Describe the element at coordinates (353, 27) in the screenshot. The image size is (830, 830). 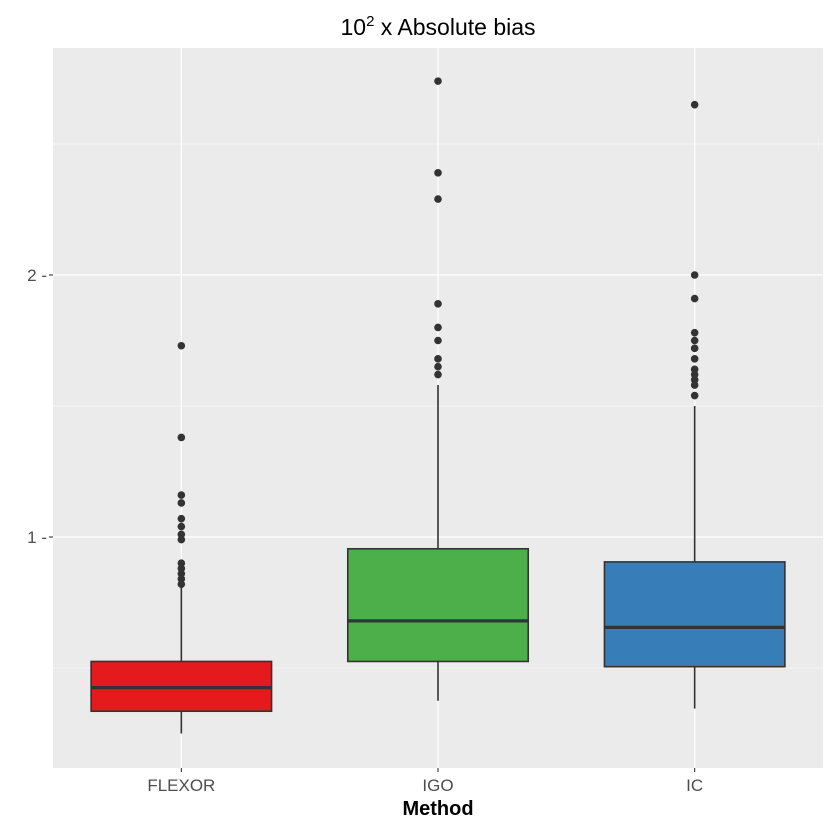
I see `chart-title-base: 10` at that location.